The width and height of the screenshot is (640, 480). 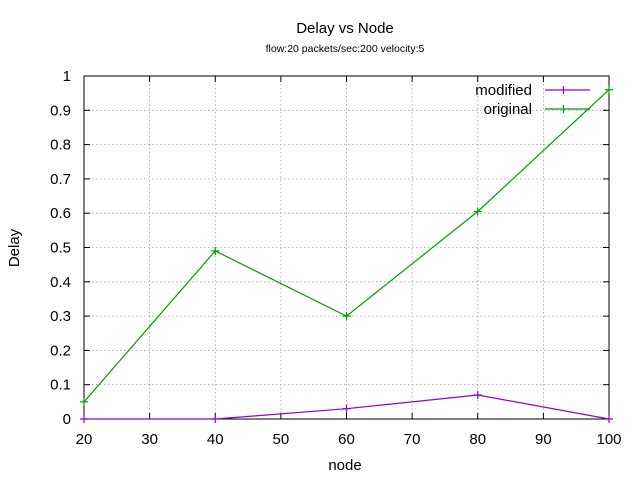 What do you see at coordinates (532, 100) in the screenshot?
I see `legend: modified original` at bounding box center [532, 100].